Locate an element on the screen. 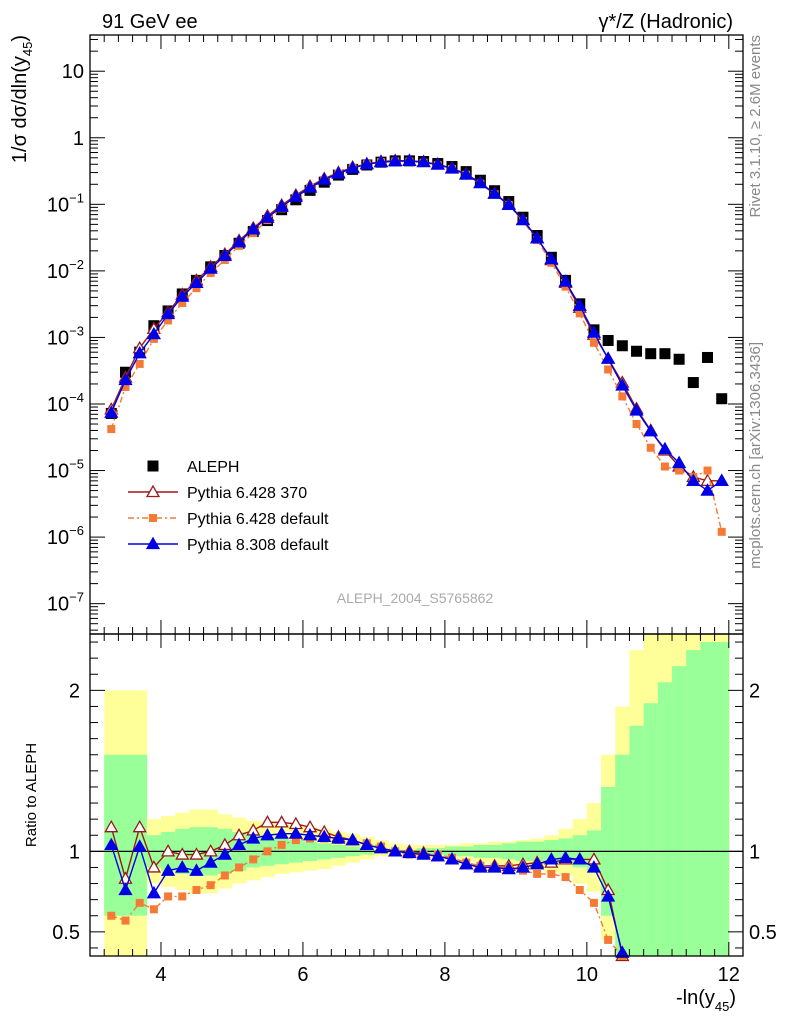  y-tick-label-exponent: −1 is located at coordinates (76, 197).